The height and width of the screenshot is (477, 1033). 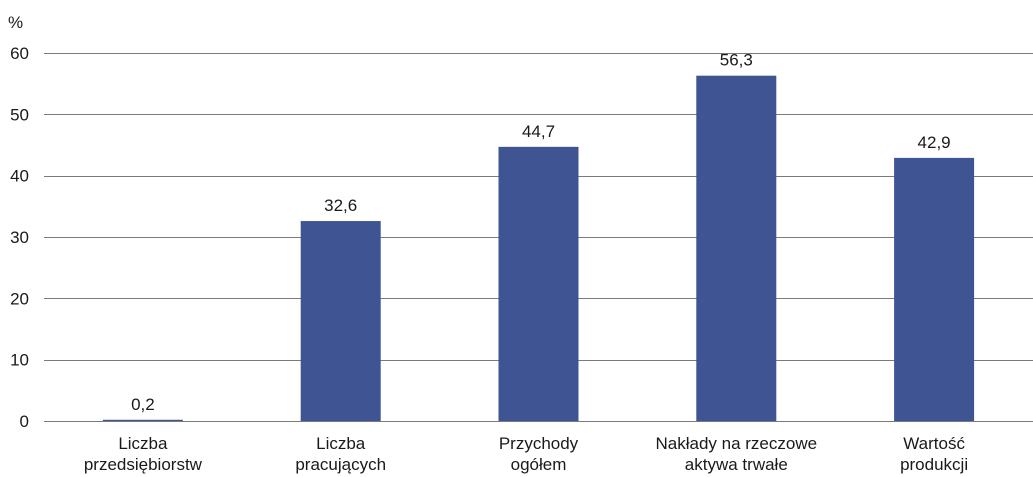 What do you see at coordinates (538, 131) in the screenshot?
I see `data-label: 44,7` at bounding box center [538, 131].